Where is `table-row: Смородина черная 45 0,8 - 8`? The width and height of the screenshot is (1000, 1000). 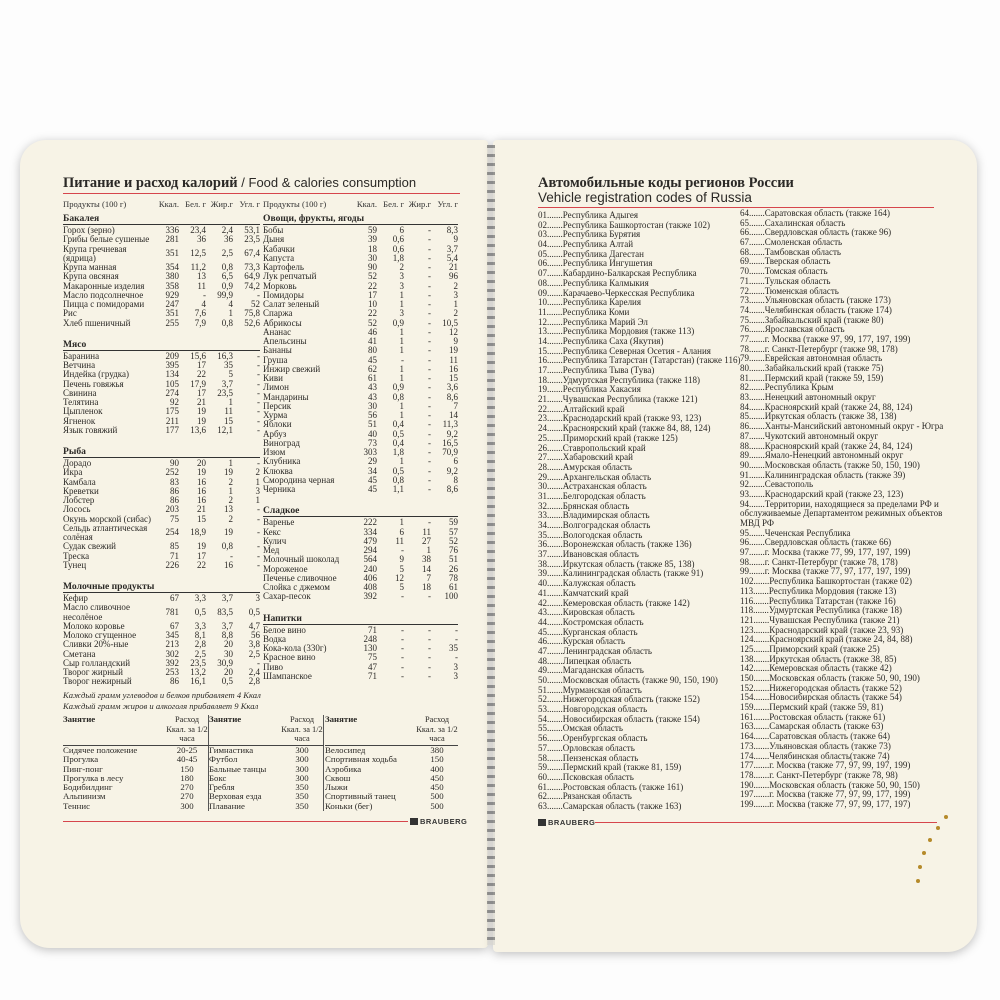 table-row: Смородина черная 45 0,8 - 8 is located at coordinates (360, 480).